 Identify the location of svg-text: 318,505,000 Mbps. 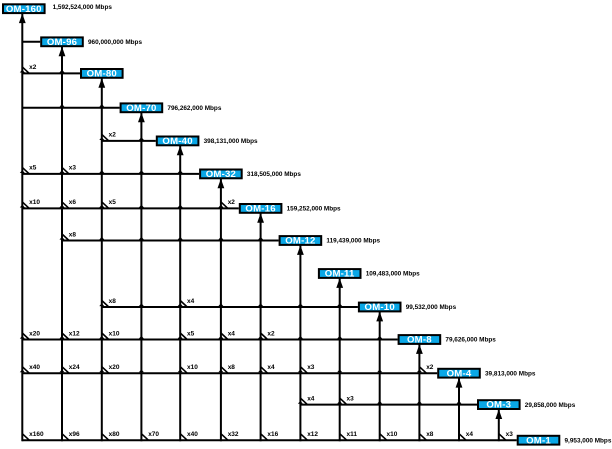
(274, 174).